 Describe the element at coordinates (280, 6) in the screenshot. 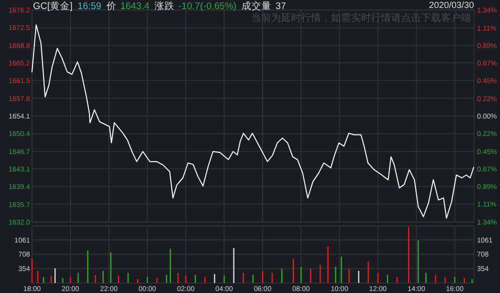

I see `annotation: 37` at that location.